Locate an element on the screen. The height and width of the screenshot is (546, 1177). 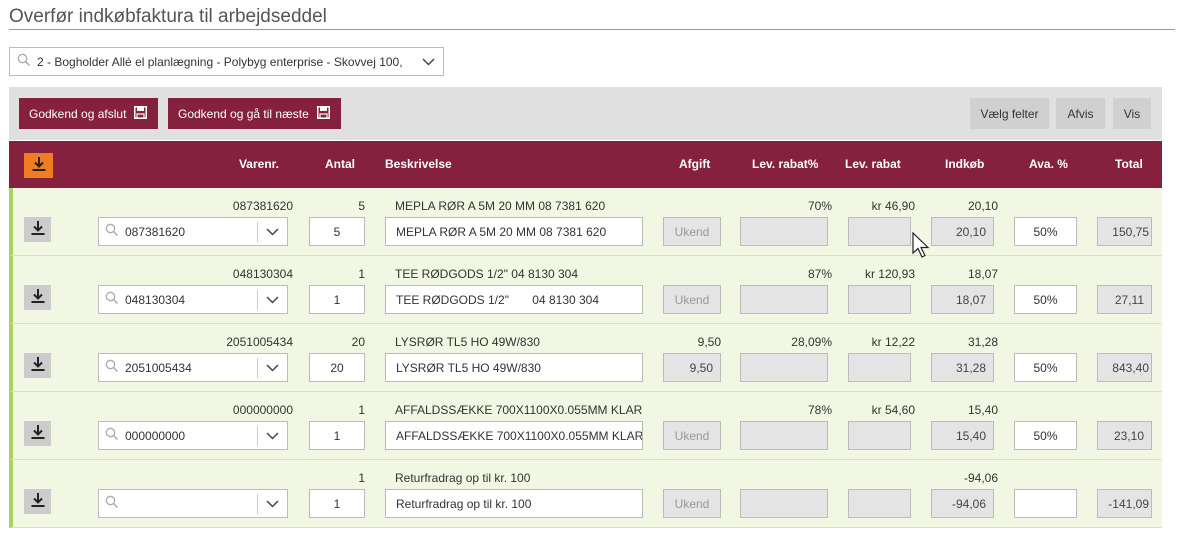
row-description-text: TEE RØDGODS 1/2" 04 8130 304 is located at coordinates (487, 274).